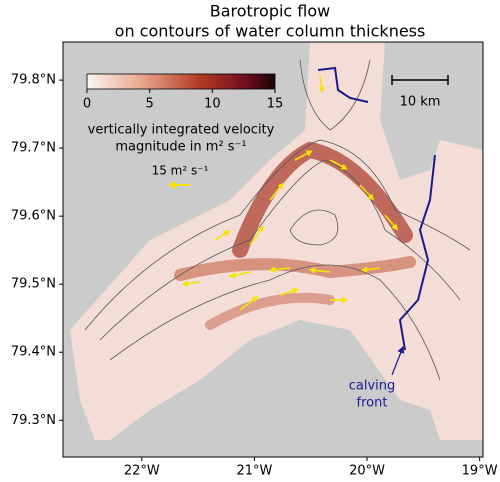 Image resolution: width=500 pixels, height=482 pixels. What do you see at coordinates (33, 284) in the screenshot?
I see `y-tick-label: 79.5°N` at bounding box center [33, 284].